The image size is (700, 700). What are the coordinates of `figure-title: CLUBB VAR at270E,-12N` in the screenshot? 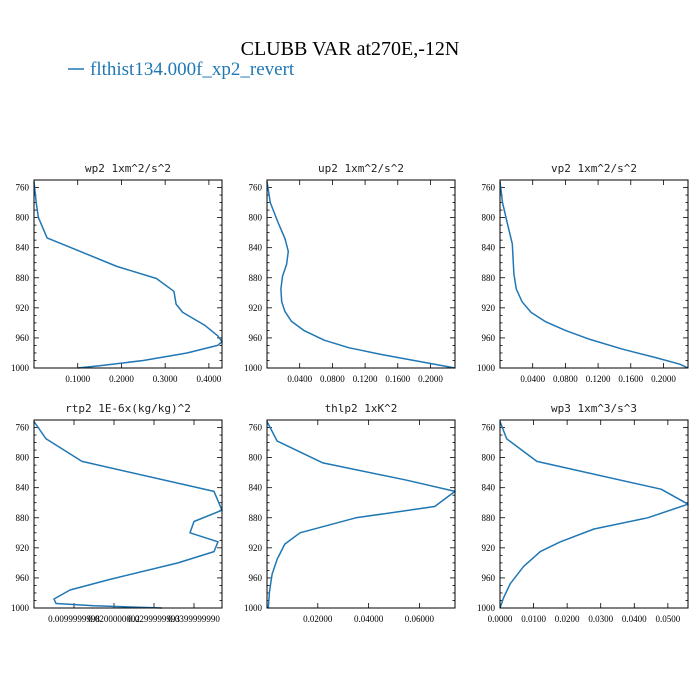 It's located at (350, 49).